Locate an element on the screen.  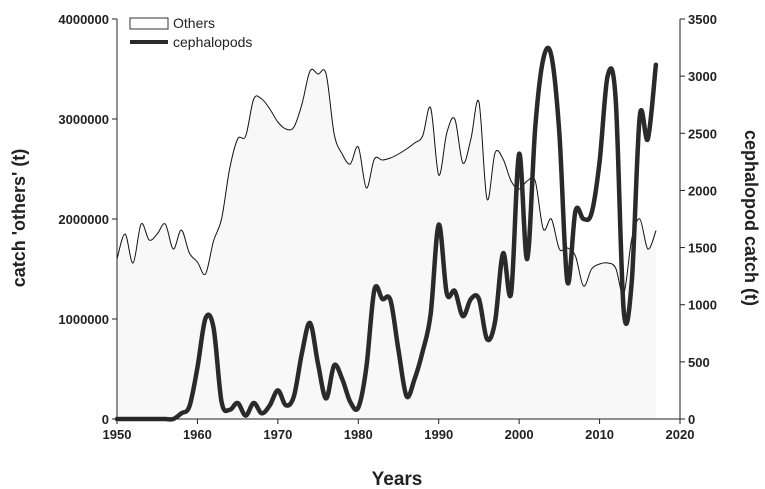
x-tick-label-2020: 2020 is located at coordinates (680, 434).